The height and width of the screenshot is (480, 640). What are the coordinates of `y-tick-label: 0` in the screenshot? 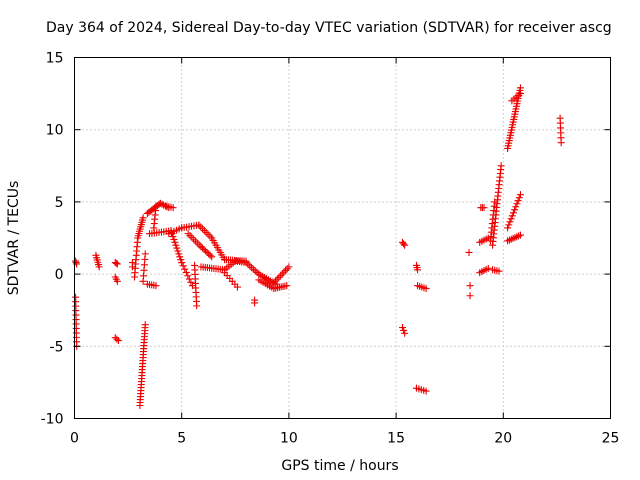 It's located at (59, 275).